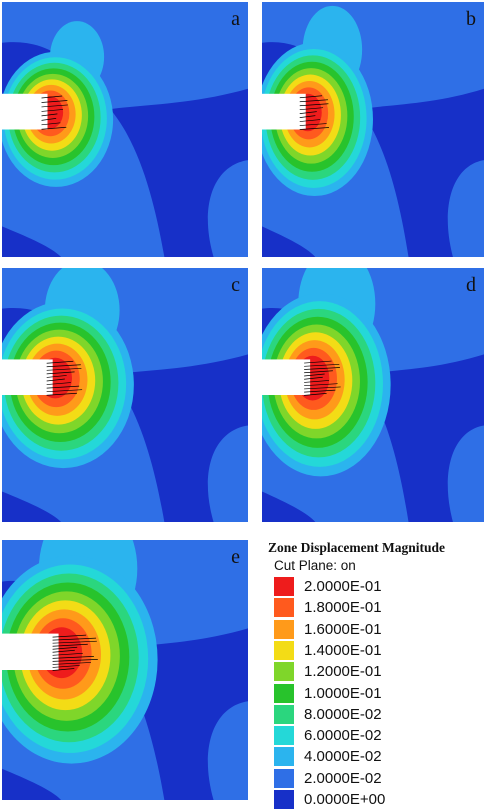 This screenshot has height=810, width=484. I want to click on legend-row: 1.4000E-01, so click(377, 650).